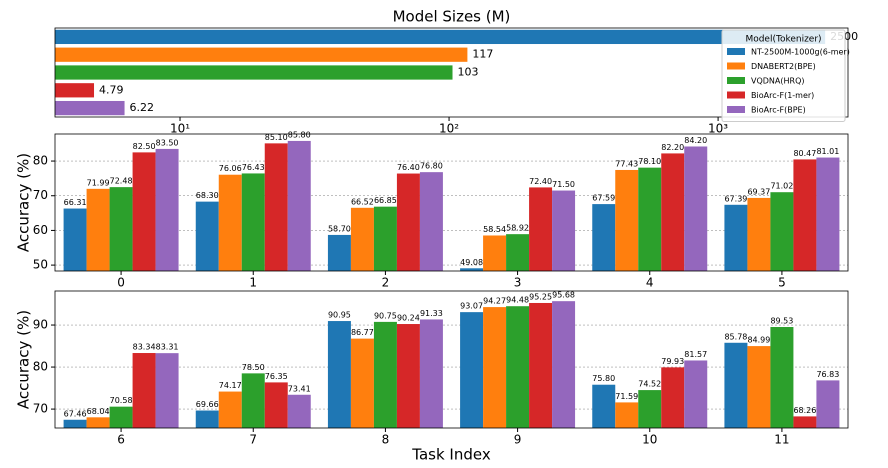  I want to click on x-tick-label: 3, so click(518, 283).